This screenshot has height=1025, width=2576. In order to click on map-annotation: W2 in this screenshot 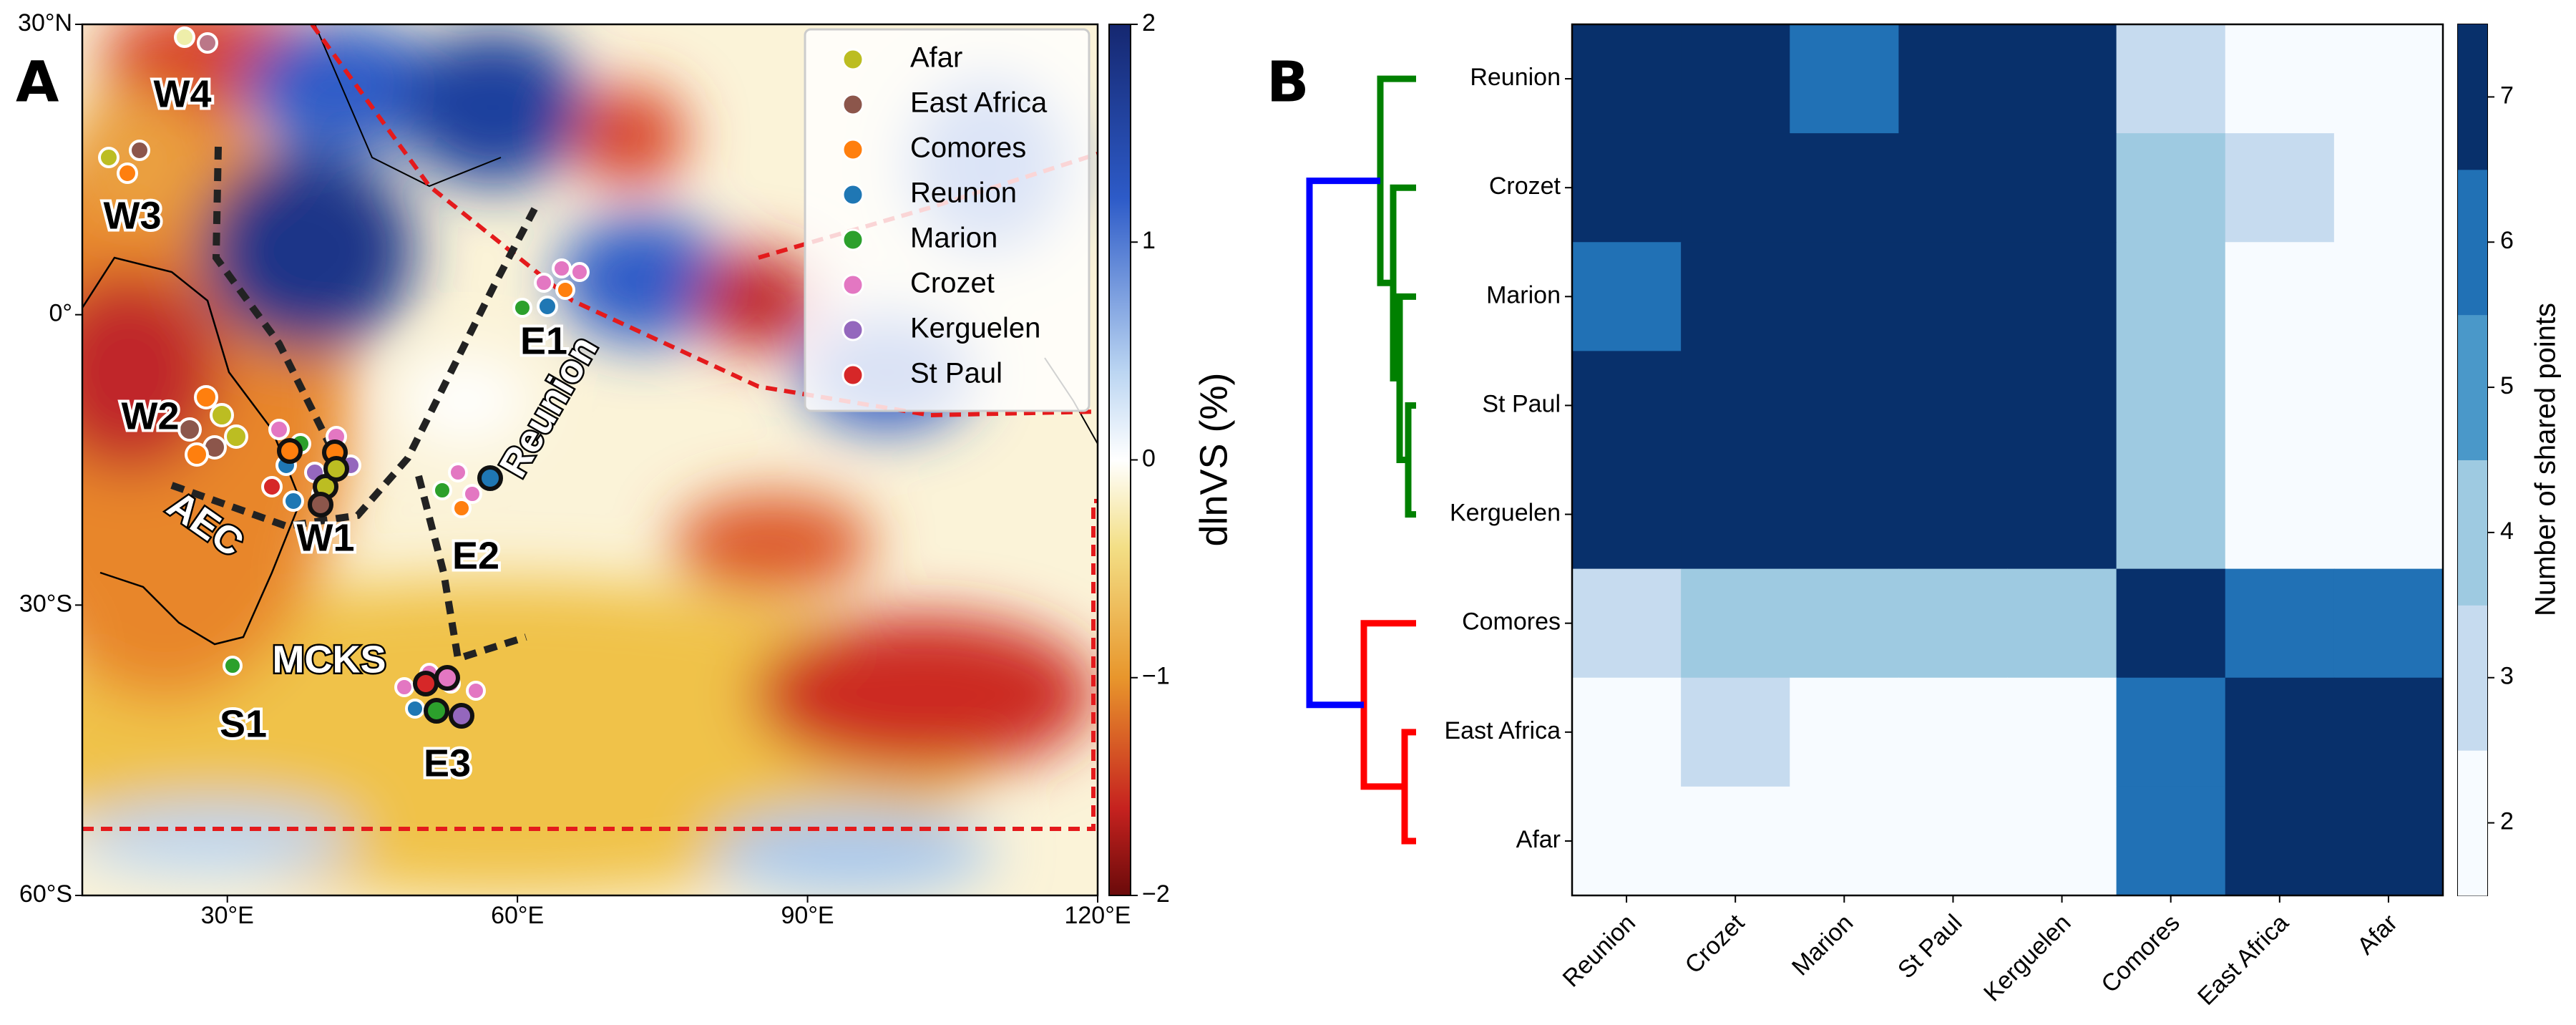, I will do `click(151, 415)`.